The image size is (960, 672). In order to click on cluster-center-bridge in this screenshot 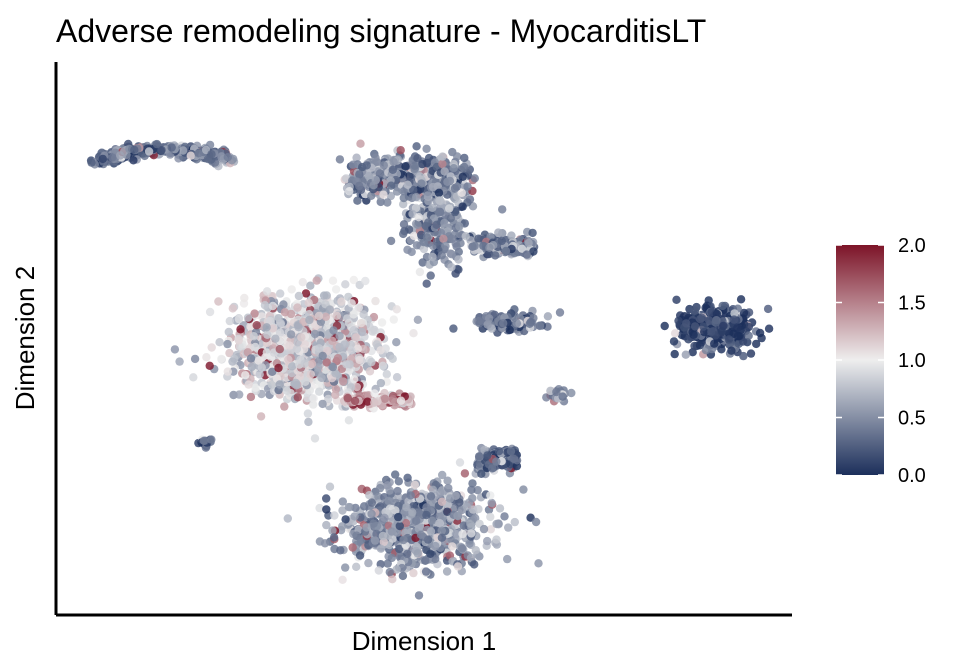, I will do `click(378, 400)`.